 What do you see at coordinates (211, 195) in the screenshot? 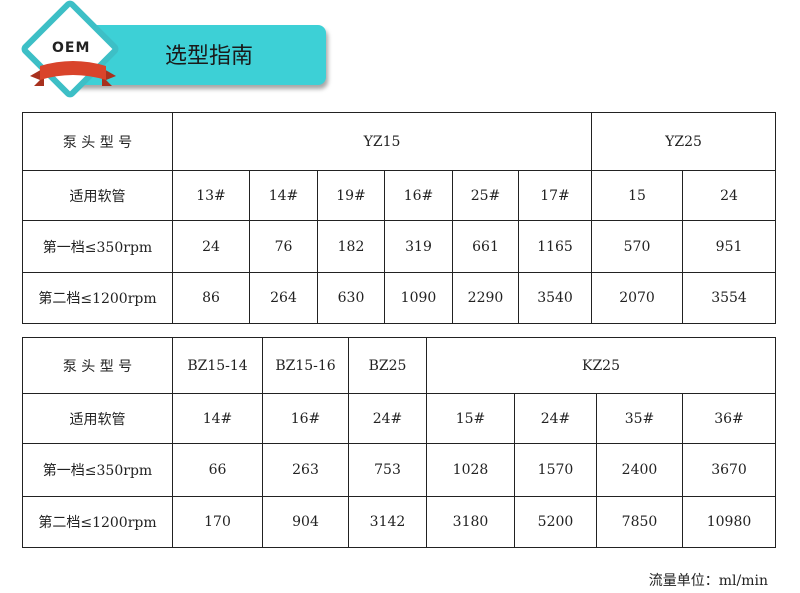
I see `table-cell: 13#` at bounding box center [211, 195].